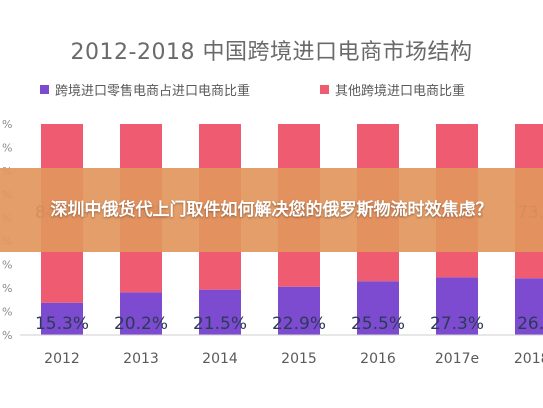 The height and width of the screenshot is (408, 543). What do you see at coordinates (400, 91) in the screenshot?
I see `legend-label-other: 其他跨境进口电商比重` at bounding box center [400, 91].